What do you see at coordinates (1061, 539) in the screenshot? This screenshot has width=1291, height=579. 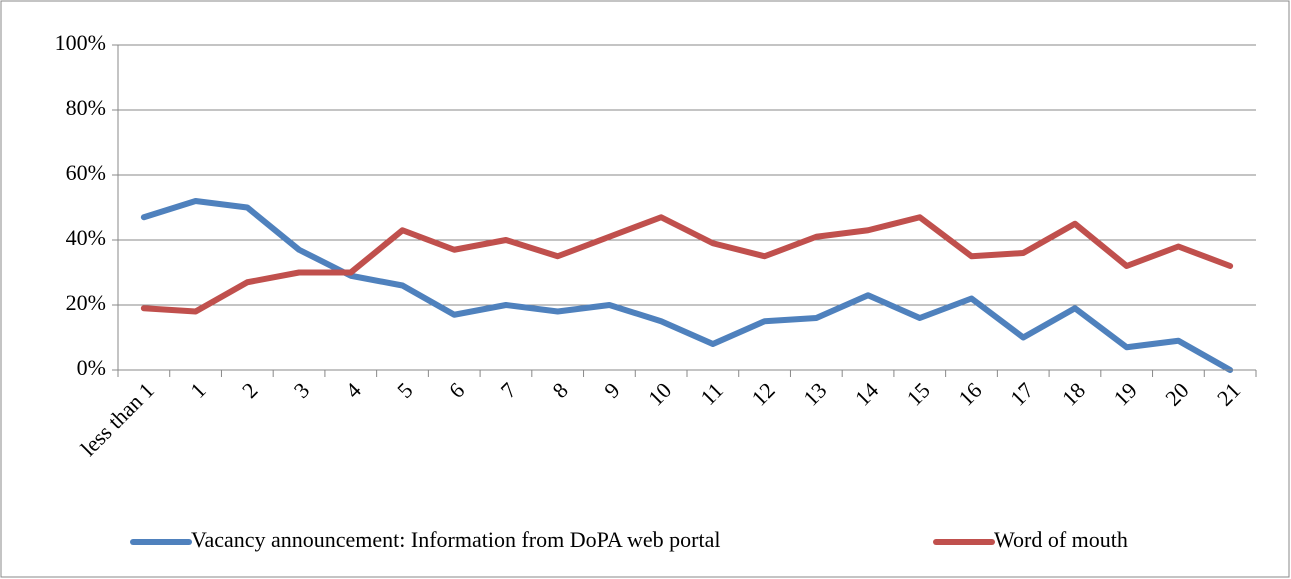 I see `legend-label: Word of mouth` at bounding box center [1061, 539].